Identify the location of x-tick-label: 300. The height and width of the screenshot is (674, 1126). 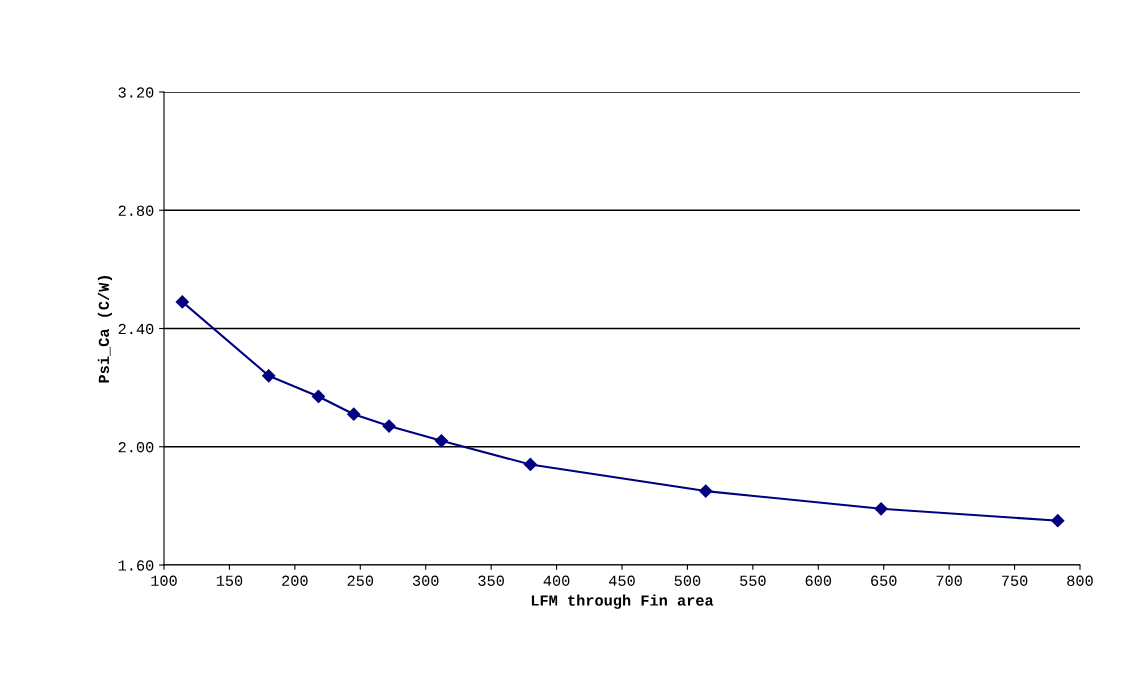
(425, 580).